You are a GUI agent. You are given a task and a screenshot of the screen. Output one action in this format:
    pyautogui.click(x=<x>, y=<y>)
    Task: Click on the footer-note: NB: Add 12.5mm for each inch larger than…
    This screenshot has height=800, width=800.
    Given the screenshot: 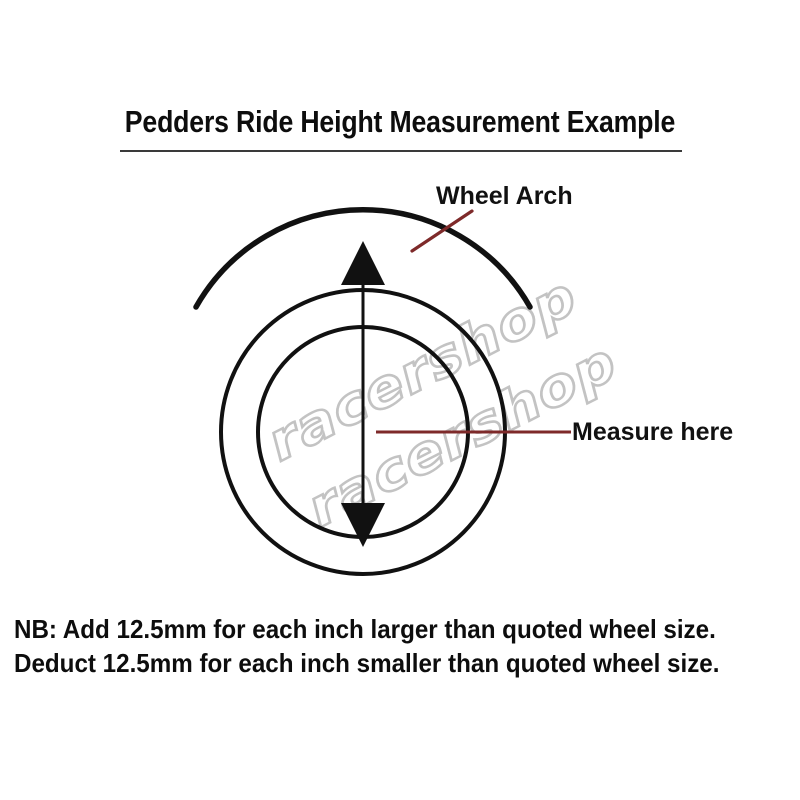 What is the action you would take?
    pyautogui.click(x=404, y=646)
    